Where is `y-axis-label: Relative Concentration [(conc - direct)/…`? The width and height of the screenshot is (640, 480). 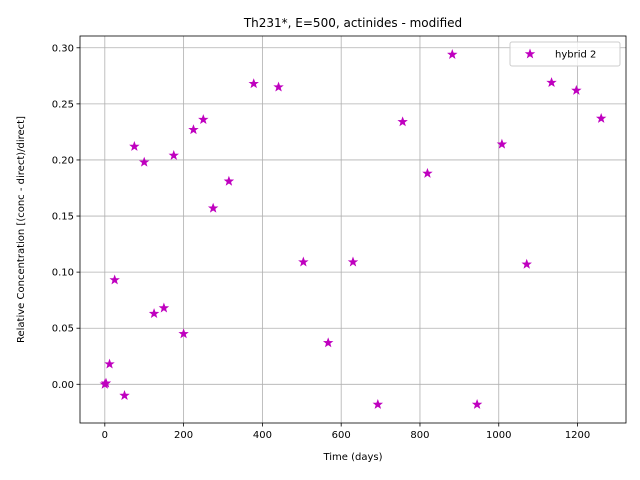 y-axis-label: Relative Concentration [(conc - direct)/… is located at coordinates (21, 229).